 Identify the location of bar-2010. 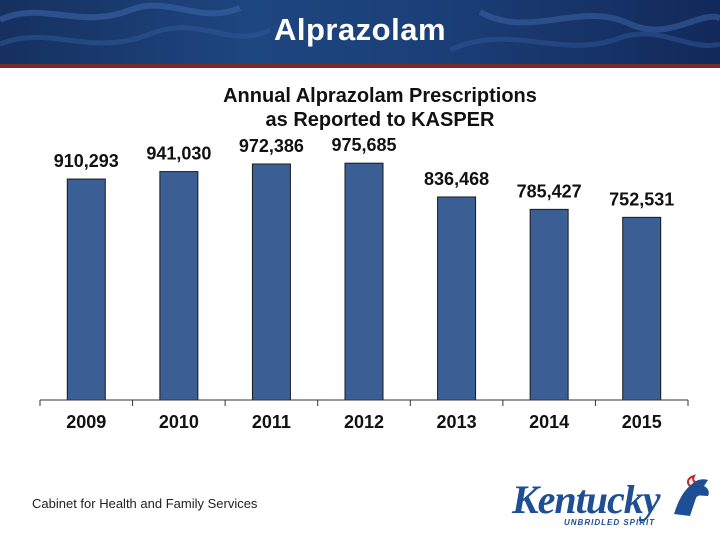
(179, 286).